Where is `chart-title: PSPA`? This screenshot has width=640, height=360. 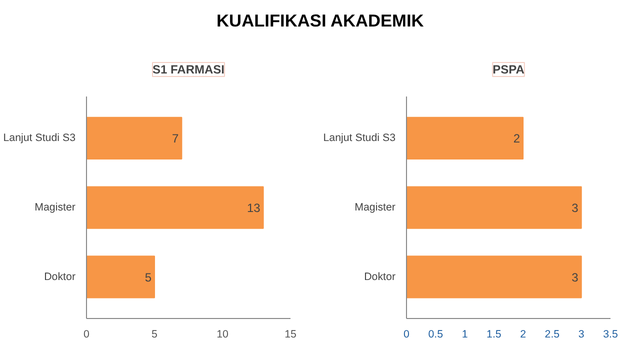 chart-title: PSPA is located at coordinates (508, 69).